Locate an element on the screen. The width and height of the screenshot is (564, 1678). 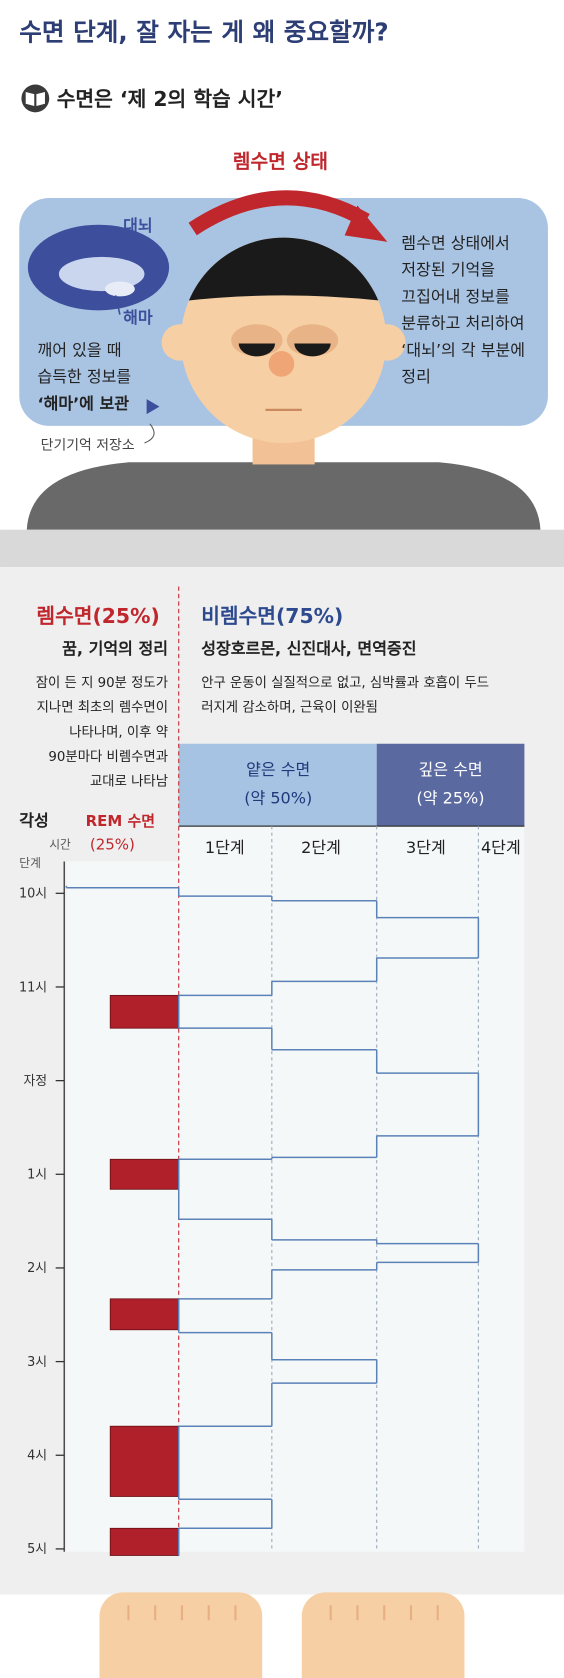
y-tick-label: 11시 is located at coordinates (33, 987).